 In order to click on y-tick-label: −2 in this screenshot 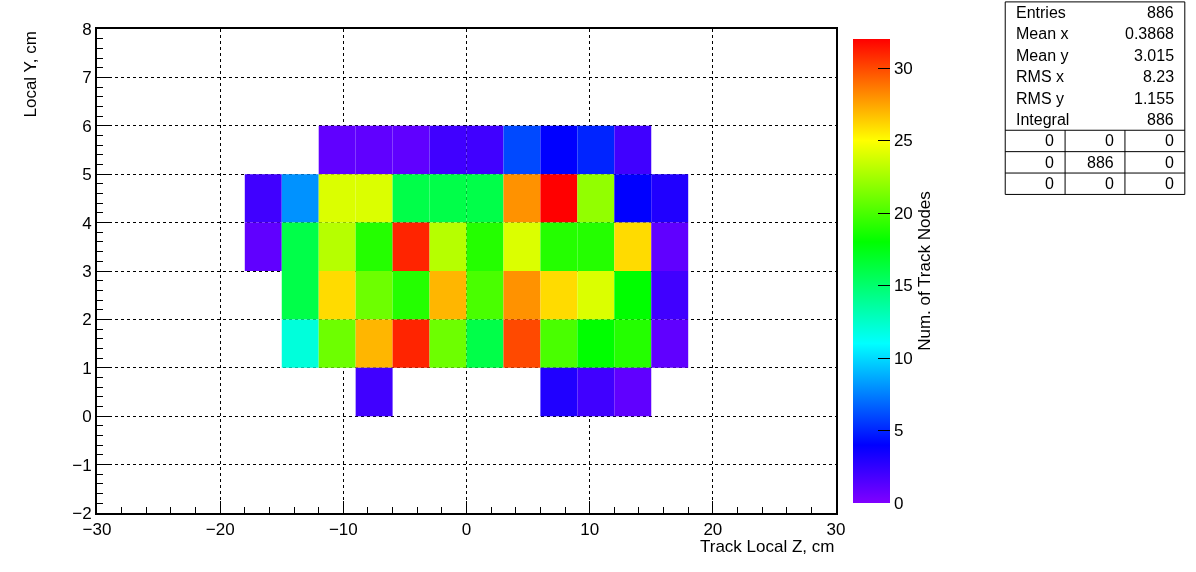, I will do `click(82, 513)`.